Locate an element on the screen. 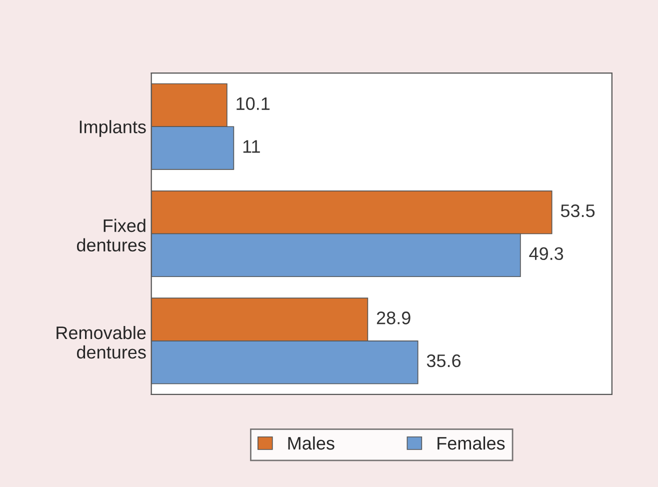  y-tick-label: Removable dentures is located at coordinates (101, 342).